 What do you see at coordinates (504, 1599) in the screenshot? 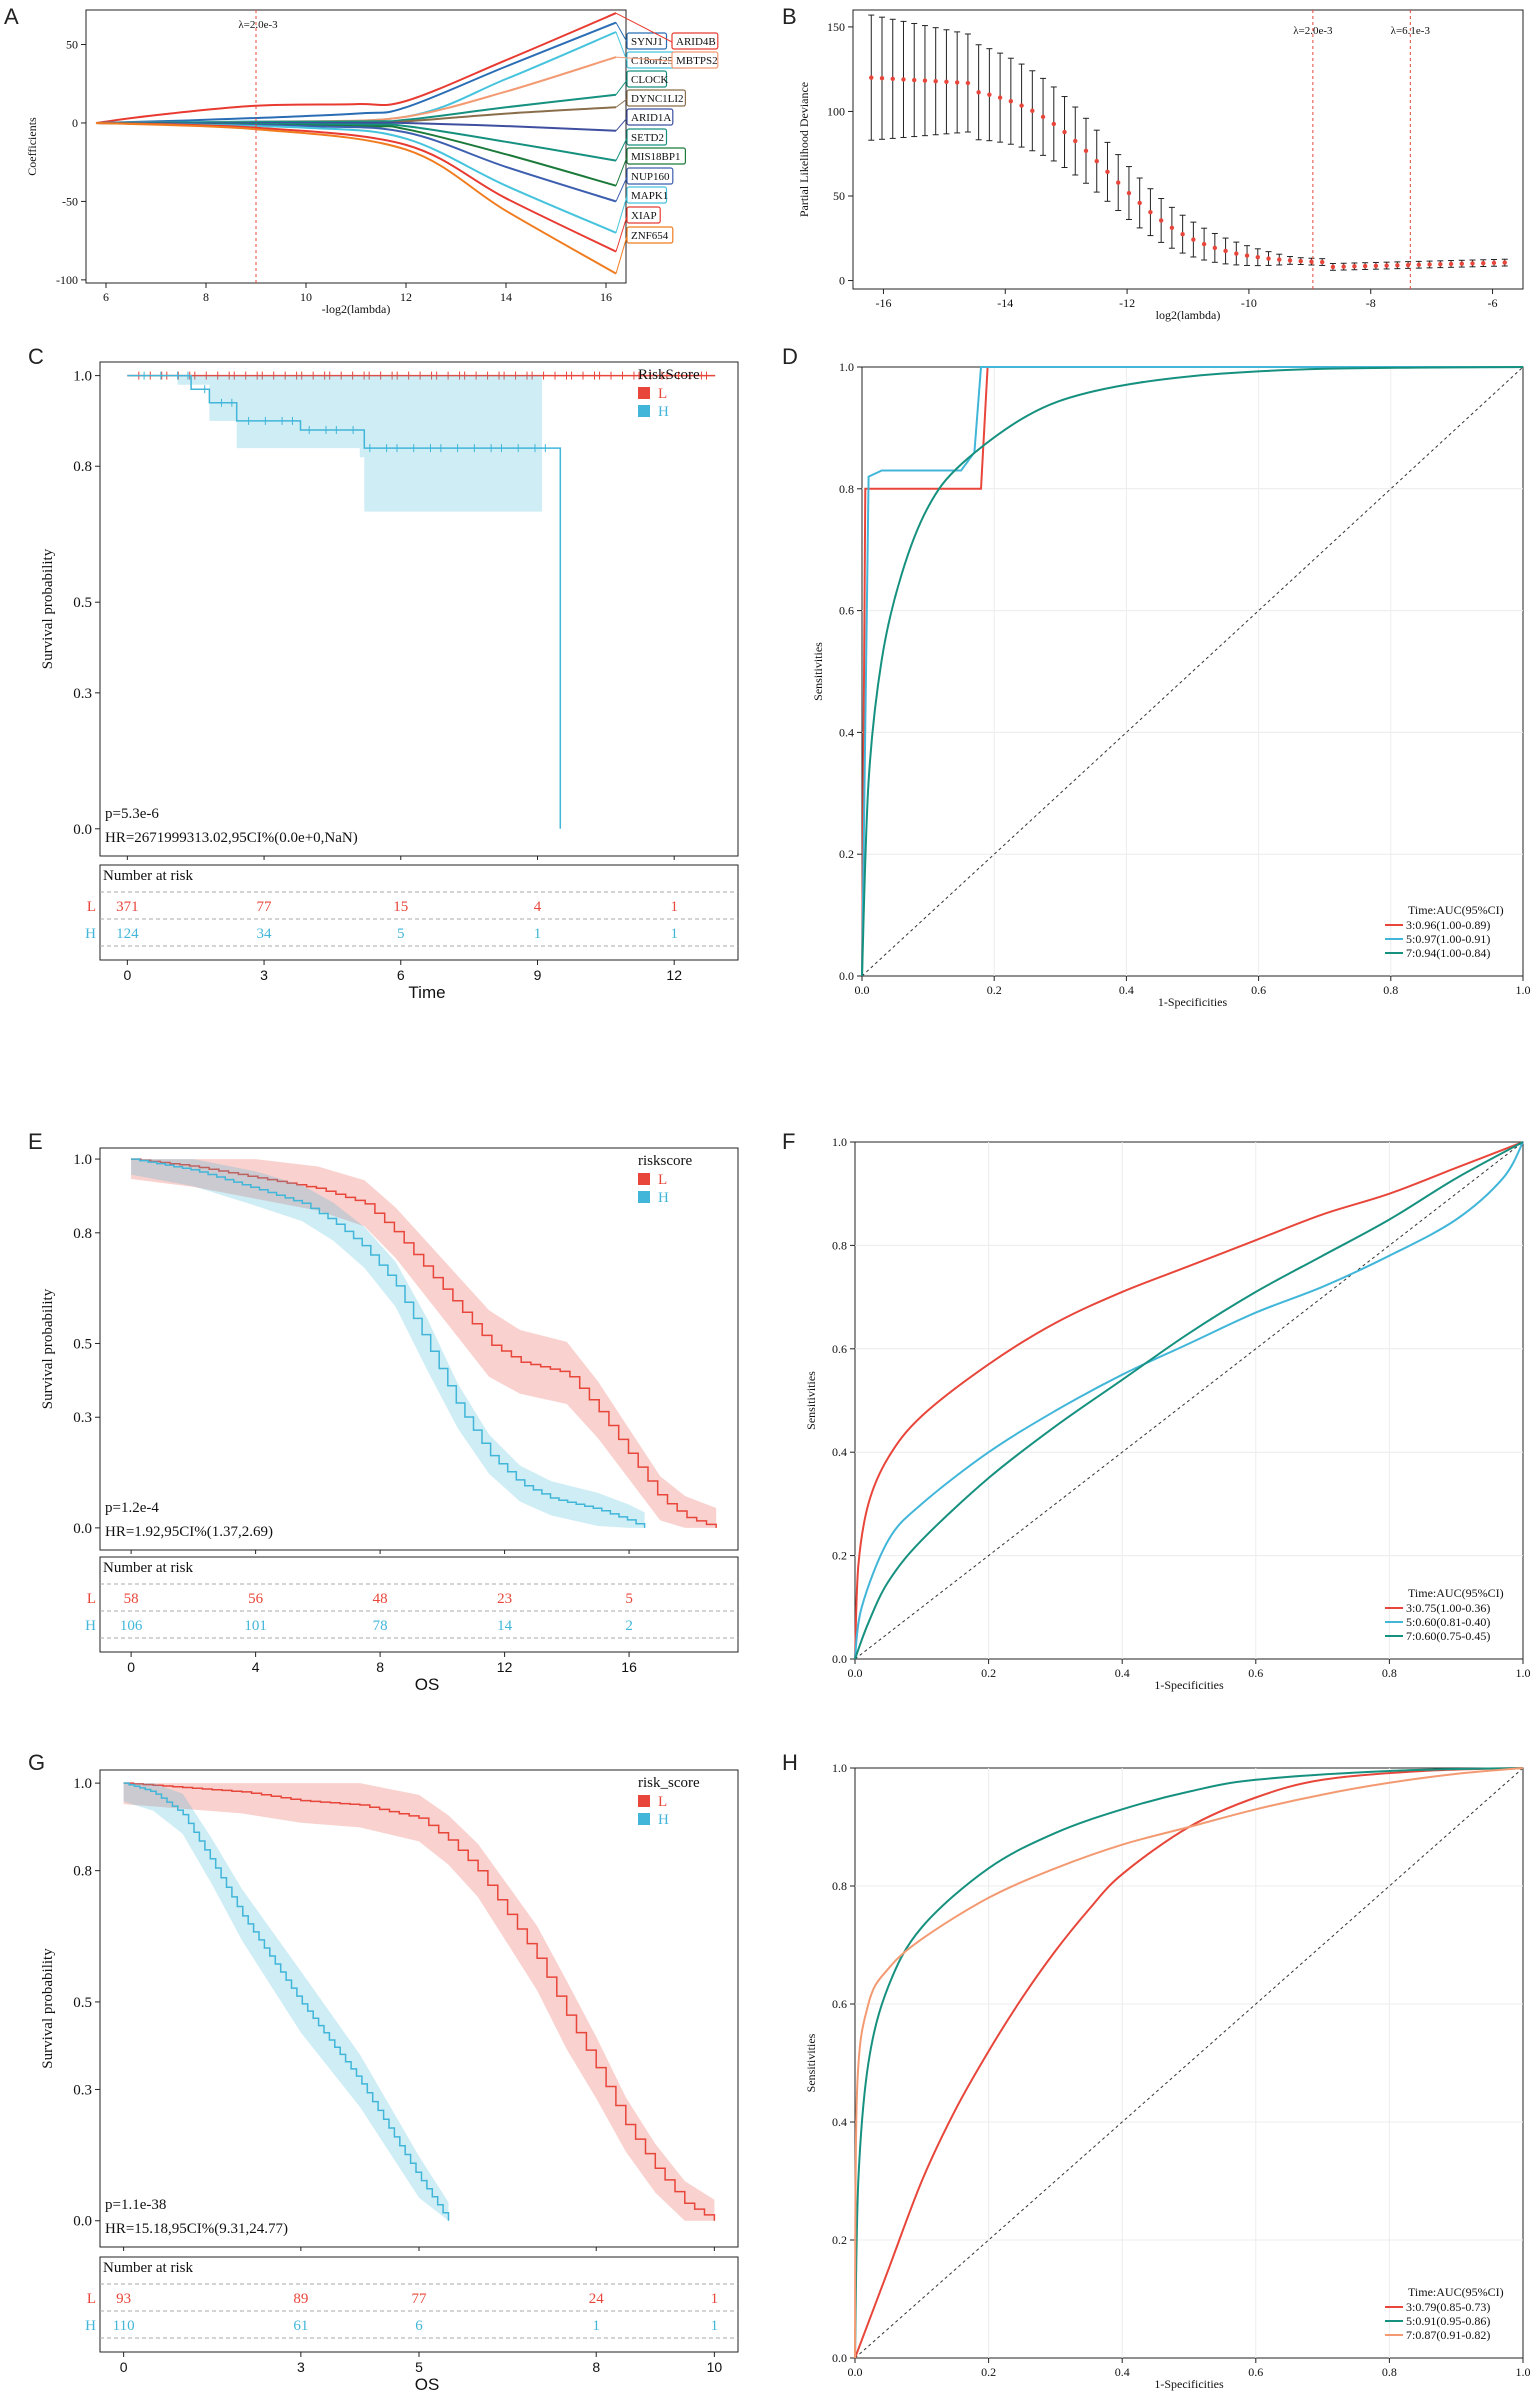
I see `risk-count: 23` at bounding box center [504, 1599].